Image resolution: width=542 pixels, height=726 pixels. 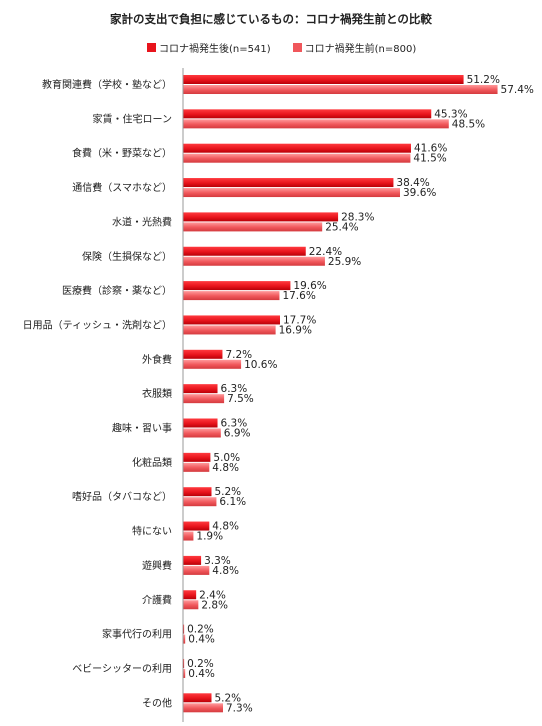 What do you see at coordinates (157, 393) in the screenshot?
I see `category-label: 衣服類` at bounding box center [157, 393].